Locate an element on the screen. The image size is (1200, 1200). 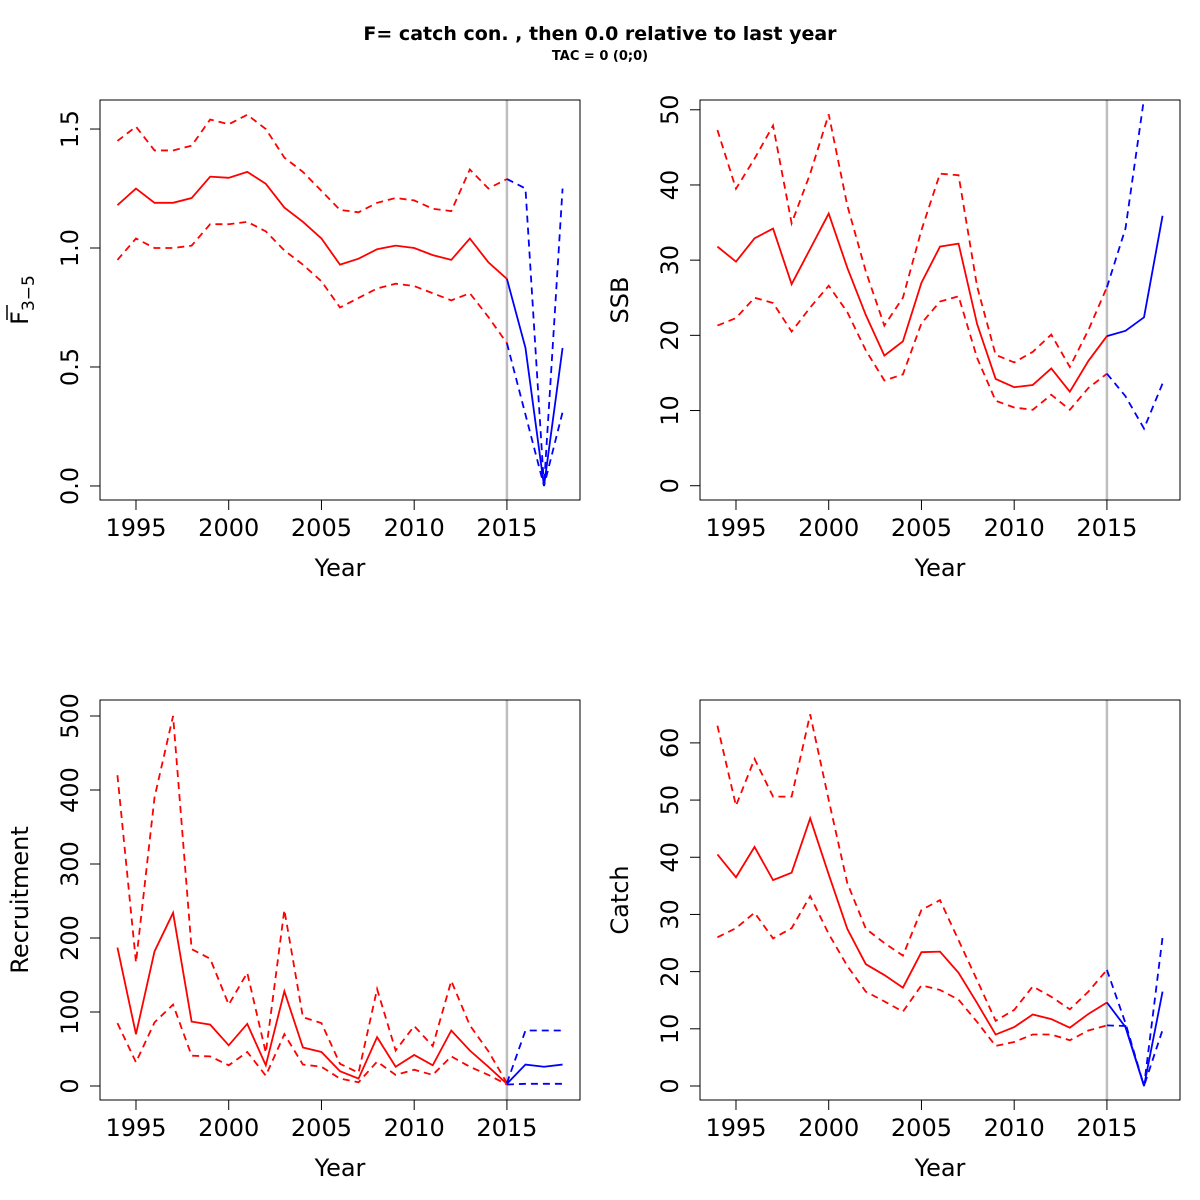
y-axis-label: SSB is located at coordinates (620, 300).